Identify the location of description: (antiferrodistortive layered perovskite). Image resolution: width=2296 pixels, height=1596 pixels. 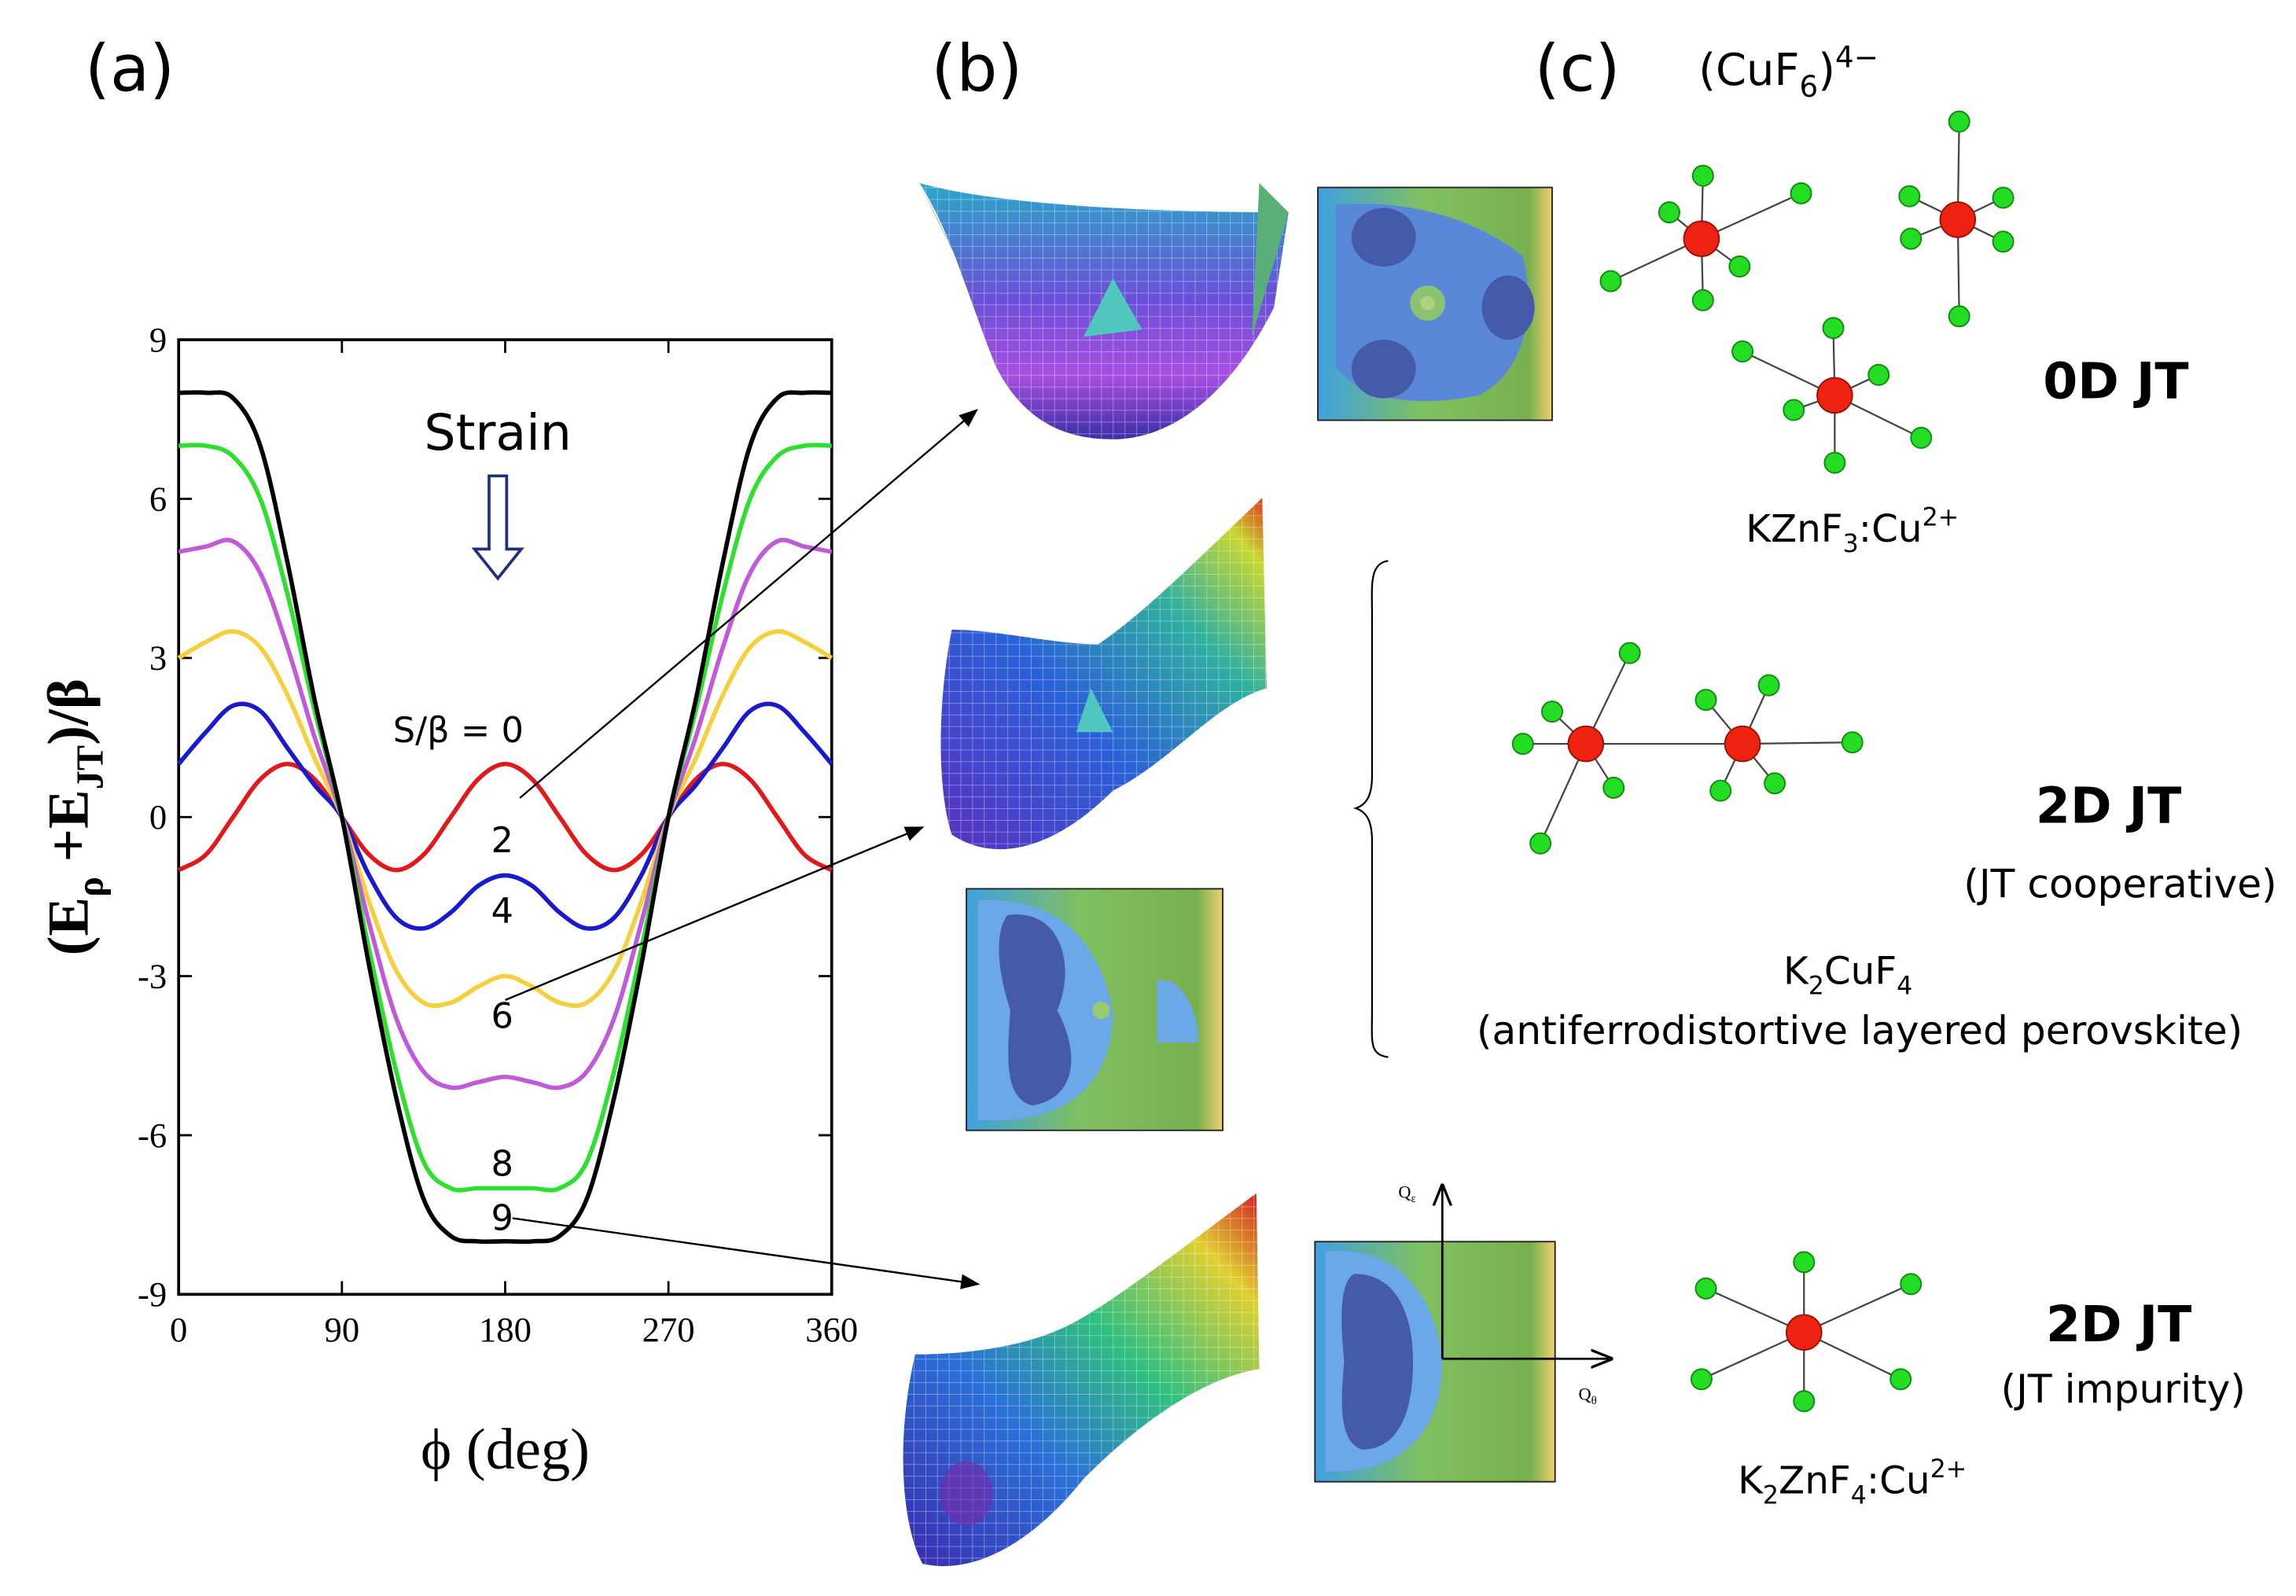
(1860, 1030).